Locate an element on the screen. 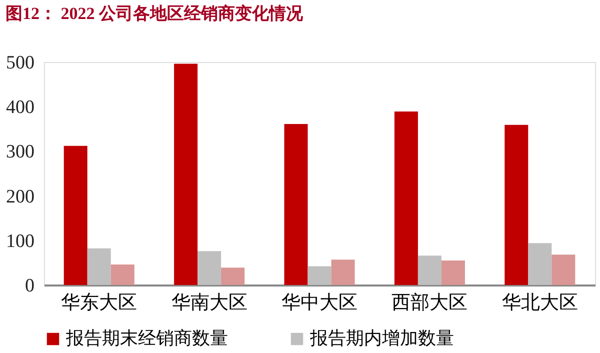 This screenshot has width=600, height=353. y-tick-label: 100 is located at coordinates (20, 241).